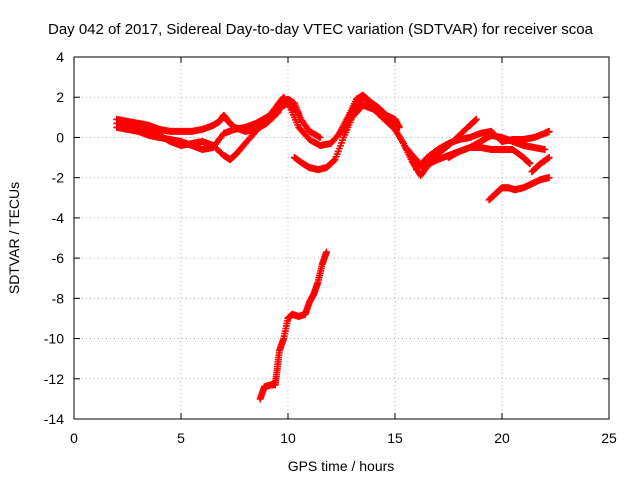 This screenshot has height=480, width=640. I want to click on y-tick-label: -2, so click(58, 178).